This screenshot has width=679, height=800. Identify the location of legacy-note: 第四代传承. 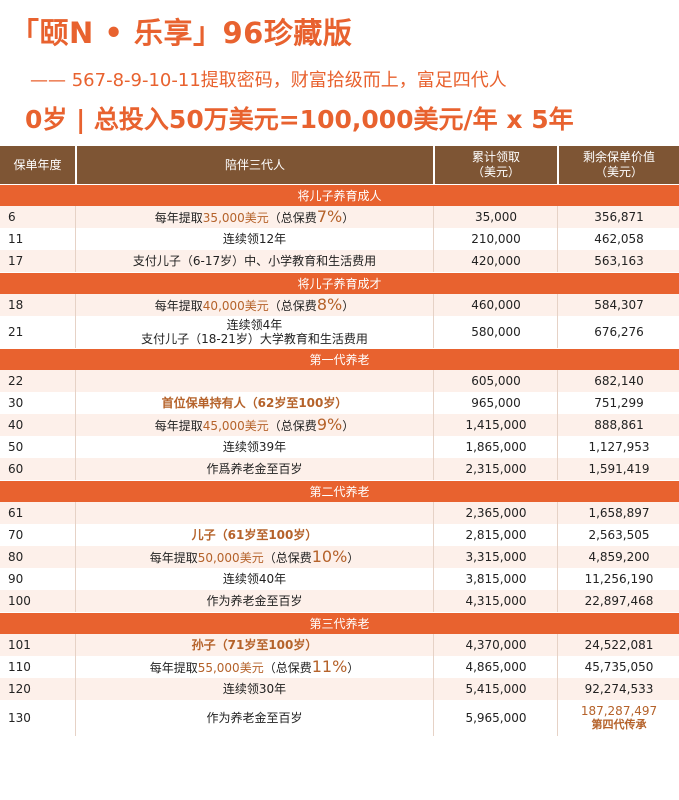
(619, 724).